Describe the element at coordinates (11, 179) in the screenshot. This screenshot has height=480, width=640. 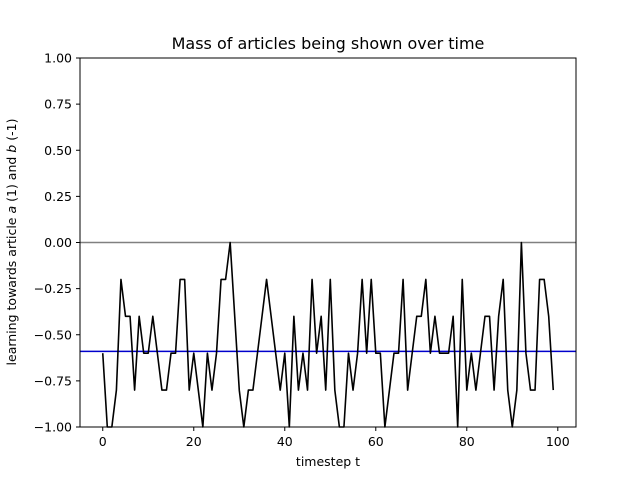
I see `y-axis-label-part: (1) and` at that location.